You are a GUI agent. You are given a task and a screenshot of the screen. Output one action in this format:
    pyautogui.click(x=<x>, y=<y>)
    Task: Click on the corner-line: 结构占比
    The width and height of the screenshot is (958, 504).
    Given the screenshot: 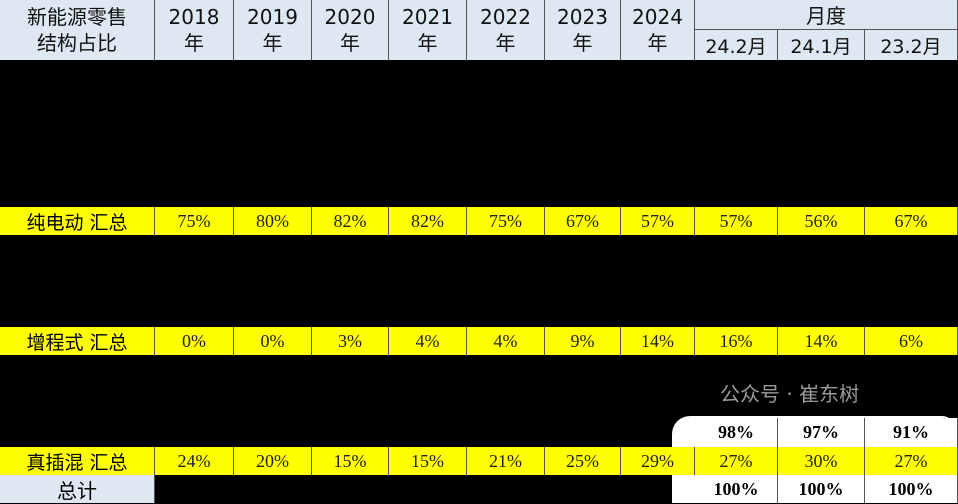 What is the action you would take?
    pyautogui.click(x=77, y=43)
    